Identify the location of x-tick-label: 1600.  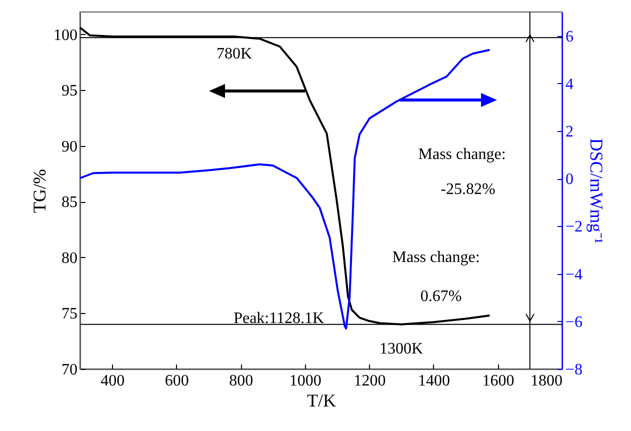
(498, 381).